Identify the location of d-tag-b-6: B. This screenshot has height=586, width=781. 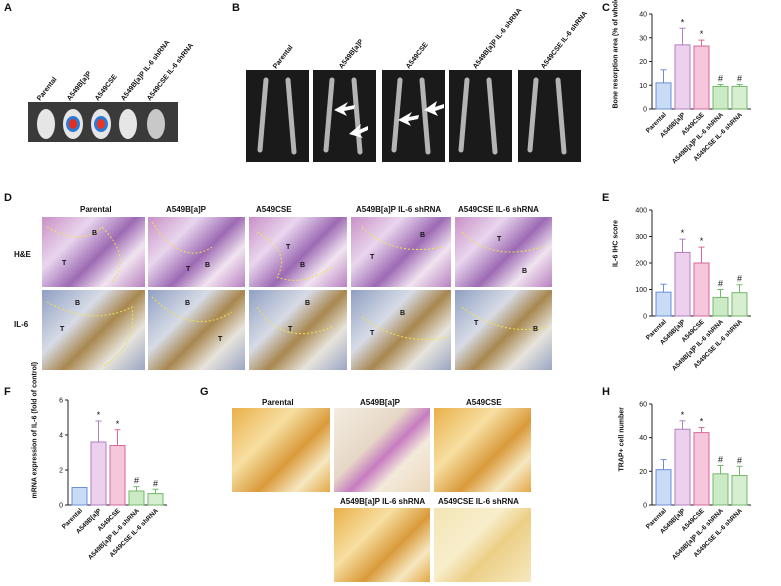
(78, 303).